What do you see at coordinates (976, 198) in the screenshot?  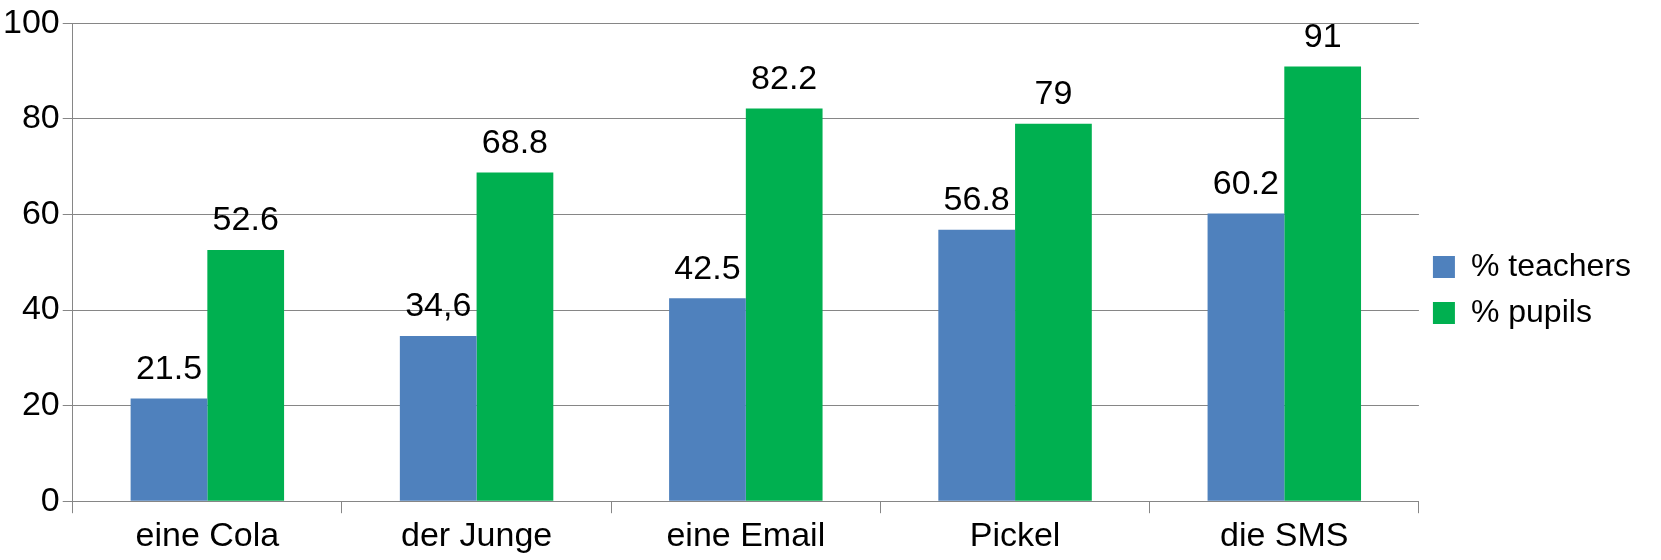 I see `data-label: 56.8` at bounding box center [976, 198].